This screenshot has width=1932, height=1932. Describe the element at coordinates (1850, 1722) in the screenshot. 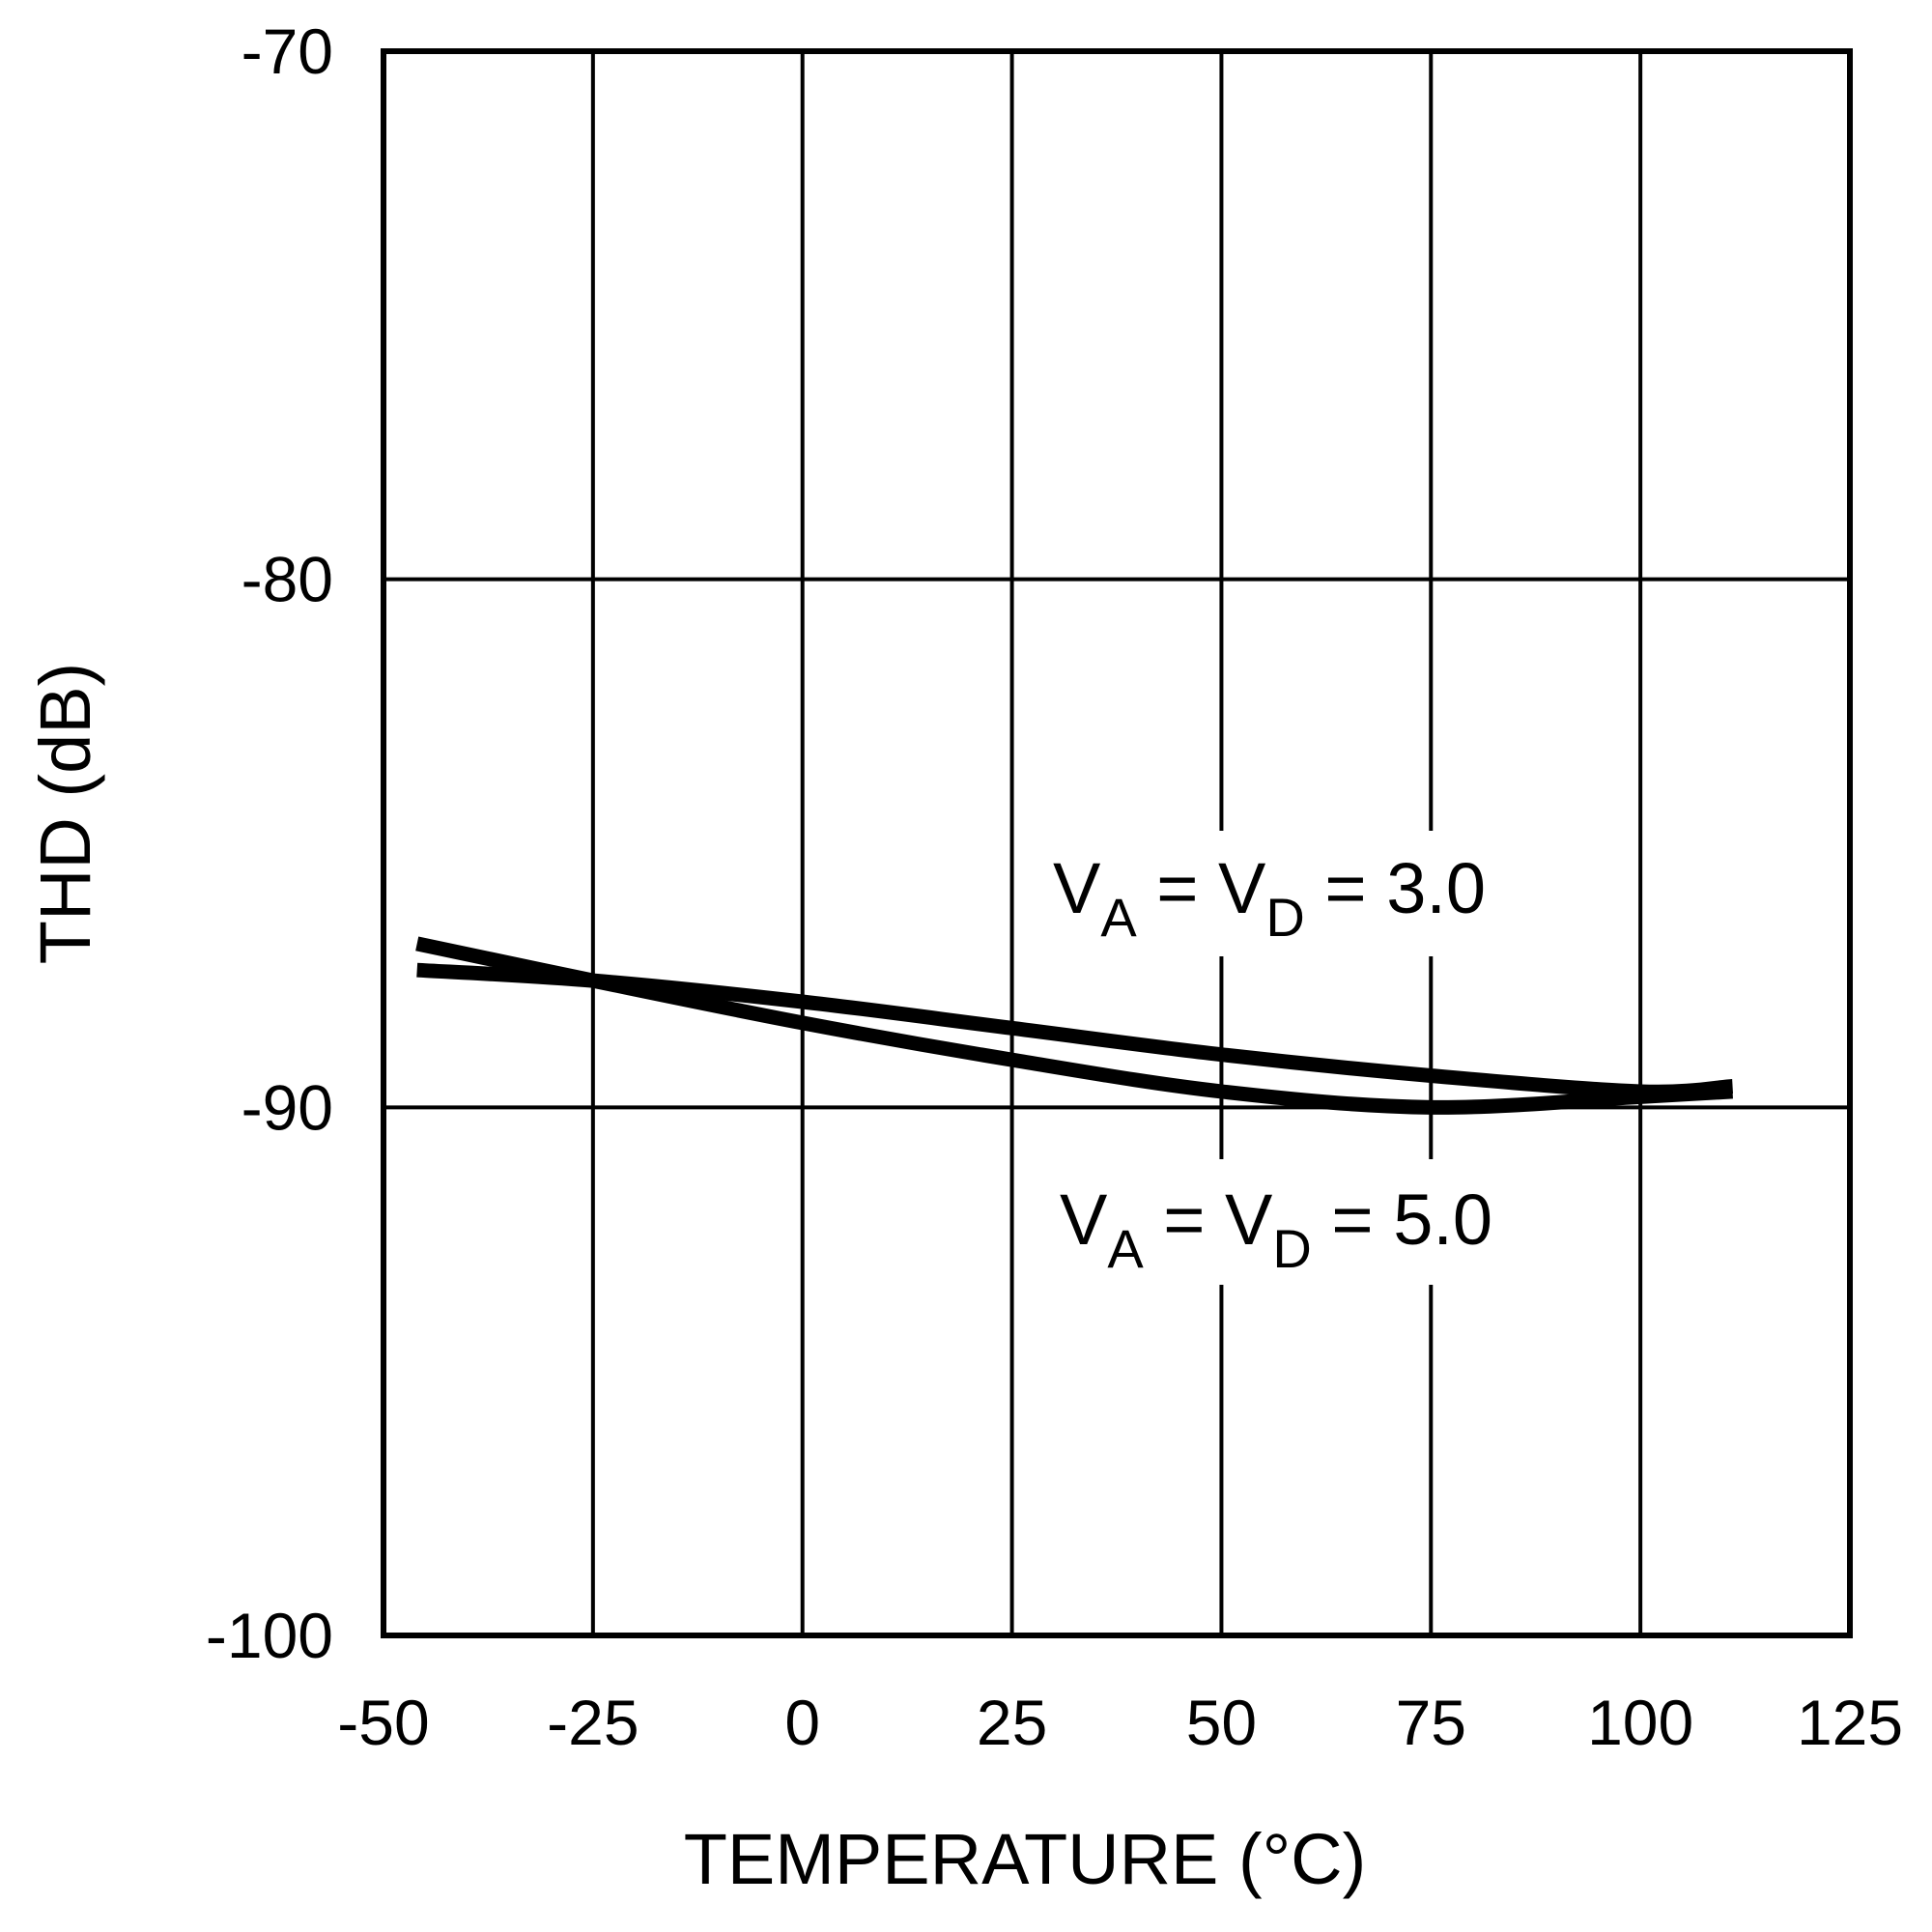

I see `x-tick-label: 125` at that location.